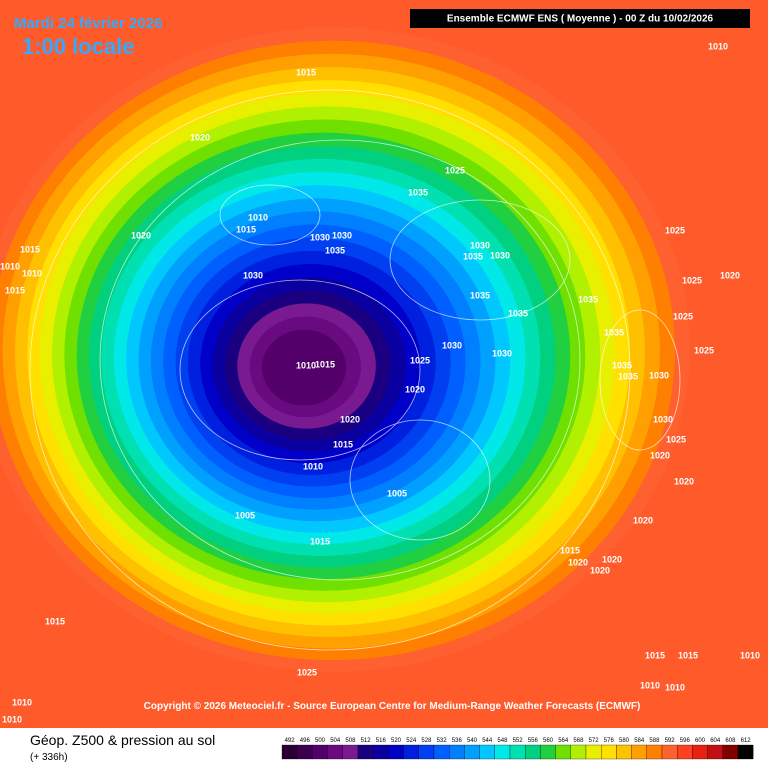 The image size is (768, 768). Describe the element at coordinates (49, 757) in the screenshot. I see `lead-time: (+ 336h)` at that location.